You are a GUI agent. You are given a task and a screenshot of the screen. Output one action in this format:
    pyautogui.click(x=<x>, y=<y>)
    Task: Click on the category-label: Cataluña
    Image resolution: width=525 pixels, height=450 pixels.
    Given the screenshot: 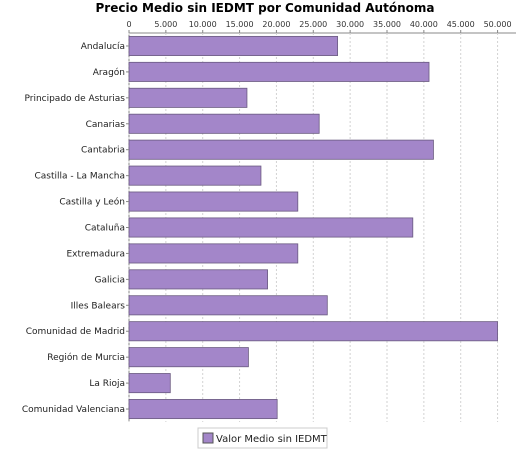 What is the action you would take?
    pyautogui.click(x=105, y=229)
    